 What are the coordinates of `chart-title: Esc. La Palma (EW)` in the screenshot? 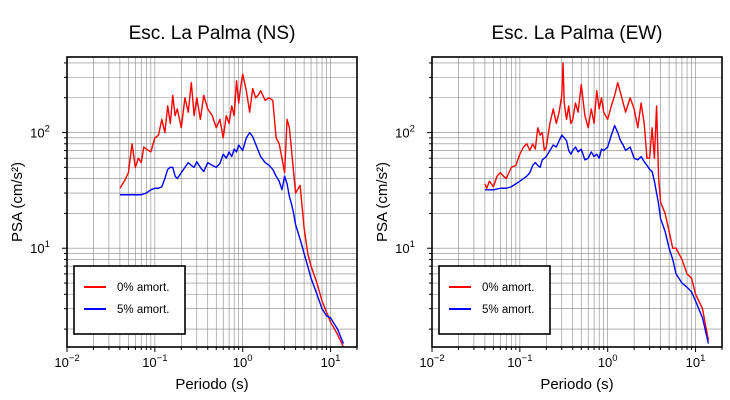 It's located at (576, 33).